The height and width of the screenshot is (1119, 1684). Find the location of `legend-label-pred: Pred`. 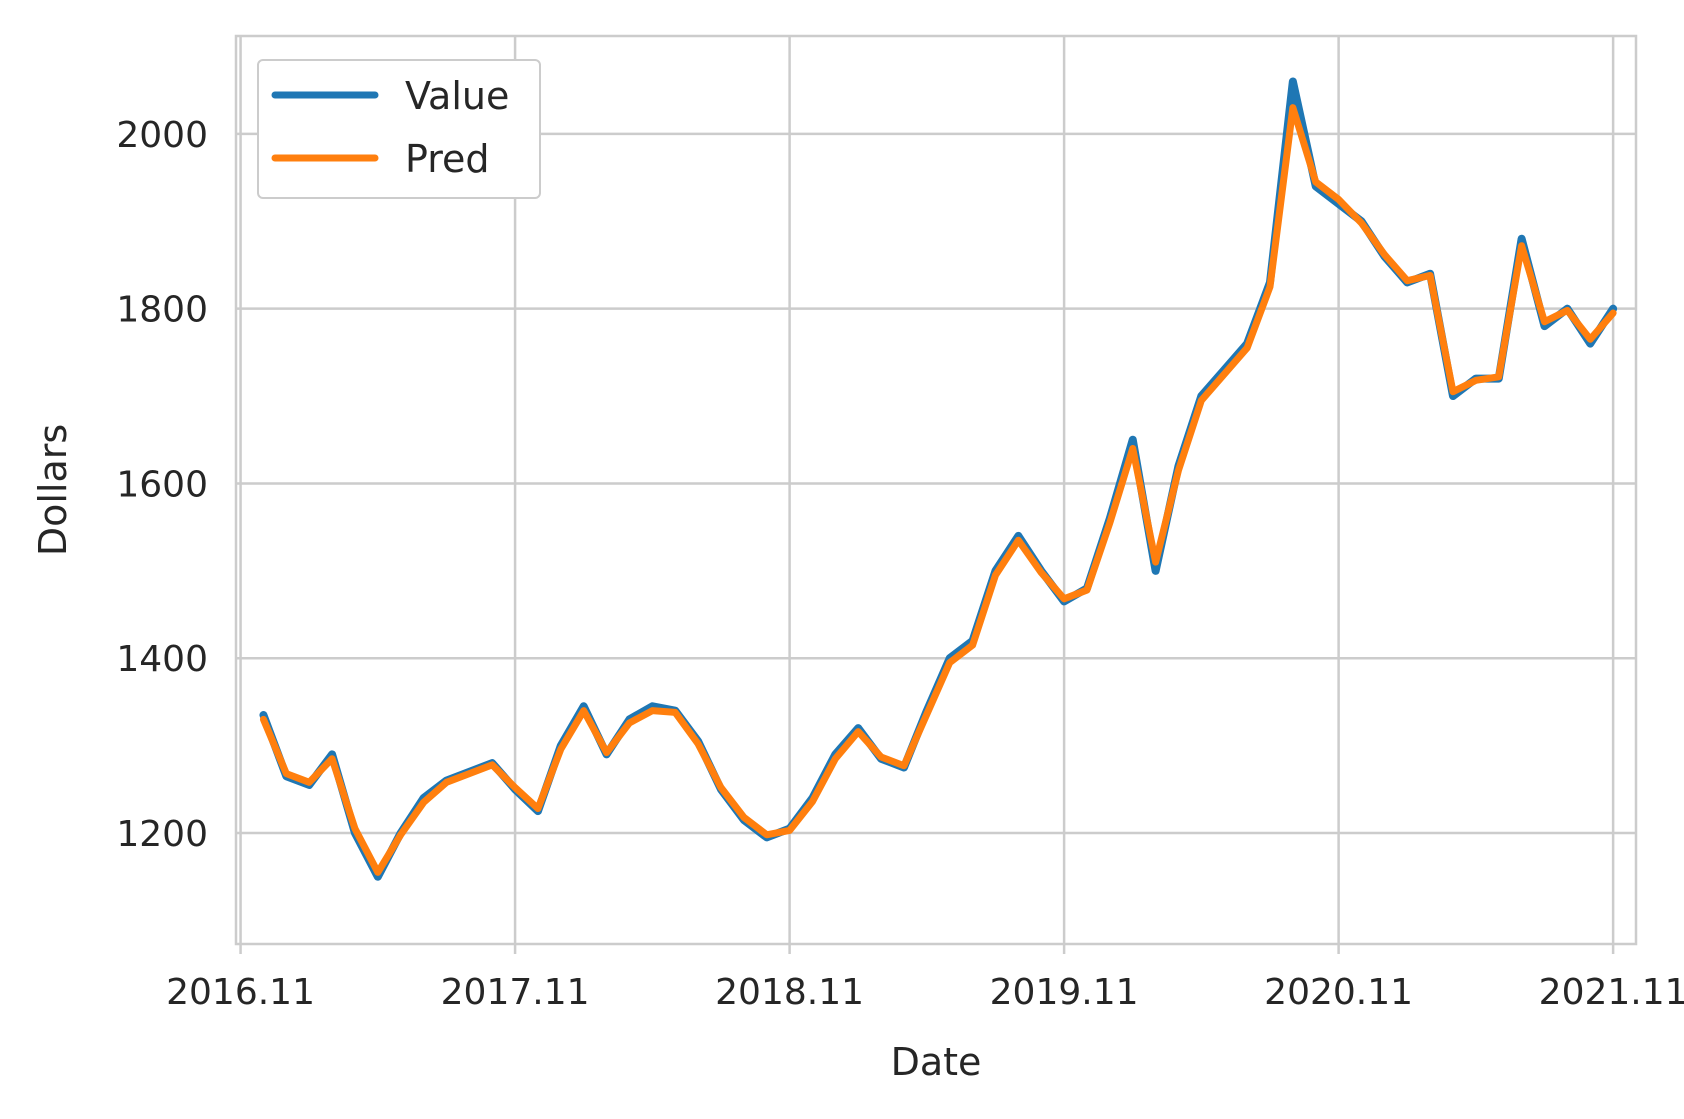

legend-label-pred: Pred is located at coordinates (447, 159).